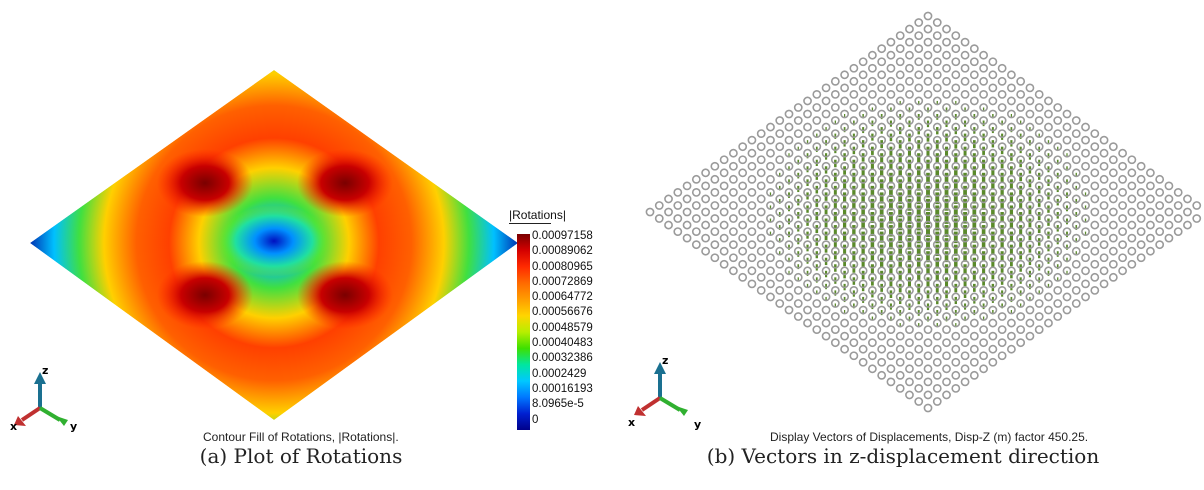 Image resolution: width=1204 pixels, height=490 pixels. What do you see at coordinates (205, 295) in the screenshot?
I see `hotspot` at bounding box center [205, 295].